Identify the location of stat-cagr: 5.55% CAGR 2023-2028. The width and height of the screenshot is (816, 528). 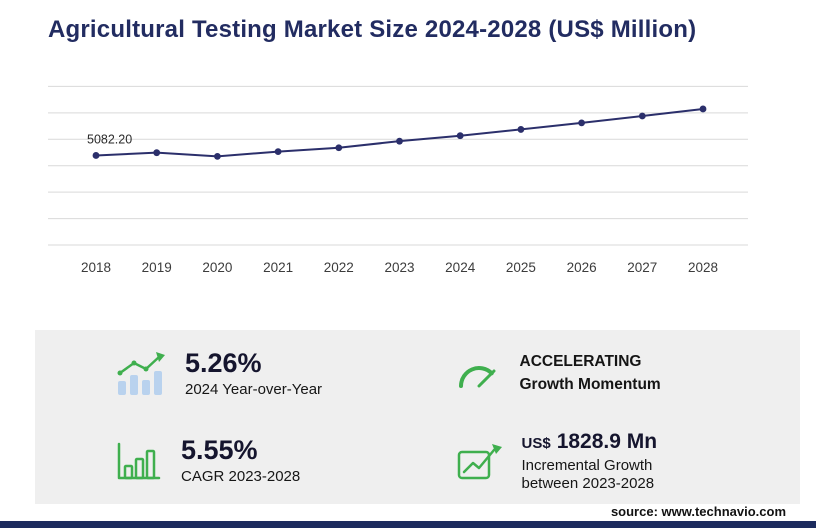
(226, 460).